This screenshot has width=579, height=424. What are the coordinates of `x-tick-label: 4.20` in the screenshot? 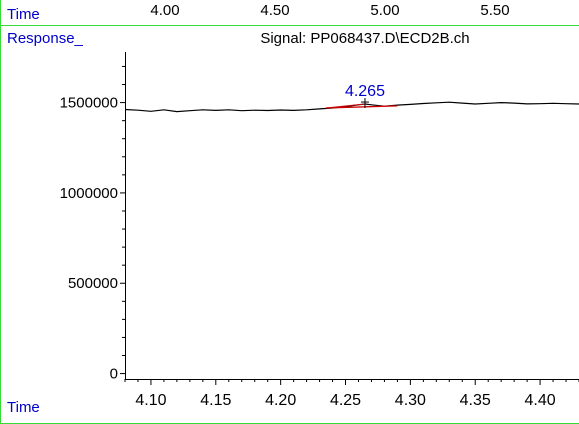 It's located at (280, 400).